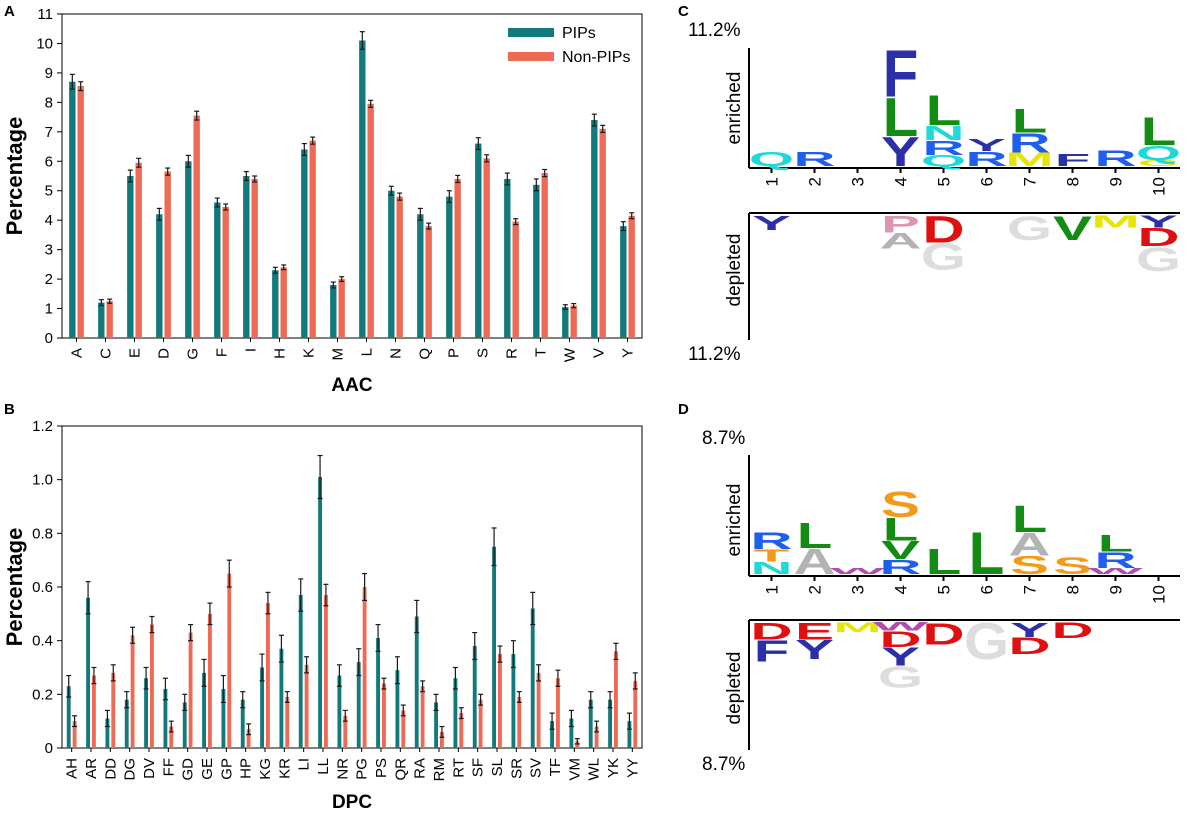  What do you see at coordinates (723, 438) in the screenshot?
I see `panel-d-top-scale: 8.7%` at bounding box center [723, 438].